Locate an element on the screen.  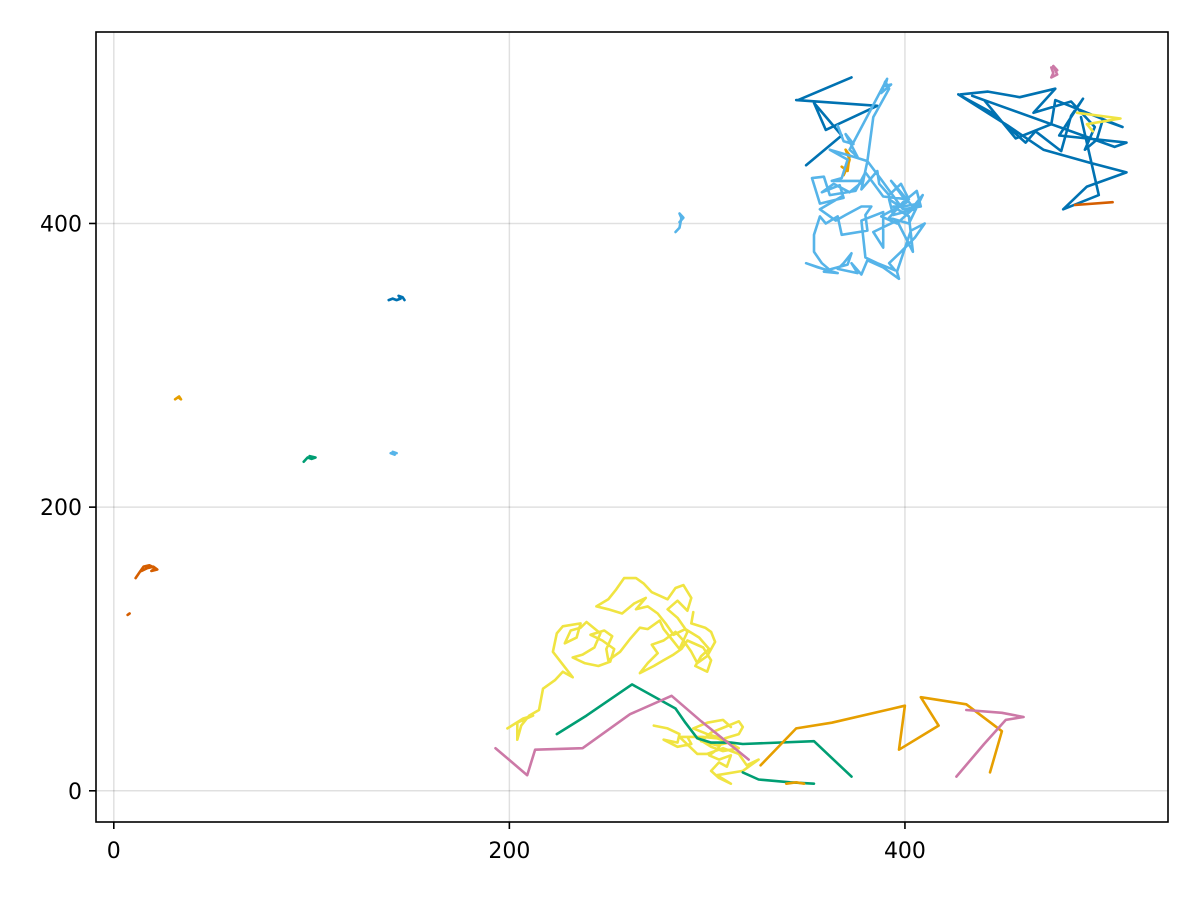
x-tick-label: 0 is located at coordinates (114, 851).